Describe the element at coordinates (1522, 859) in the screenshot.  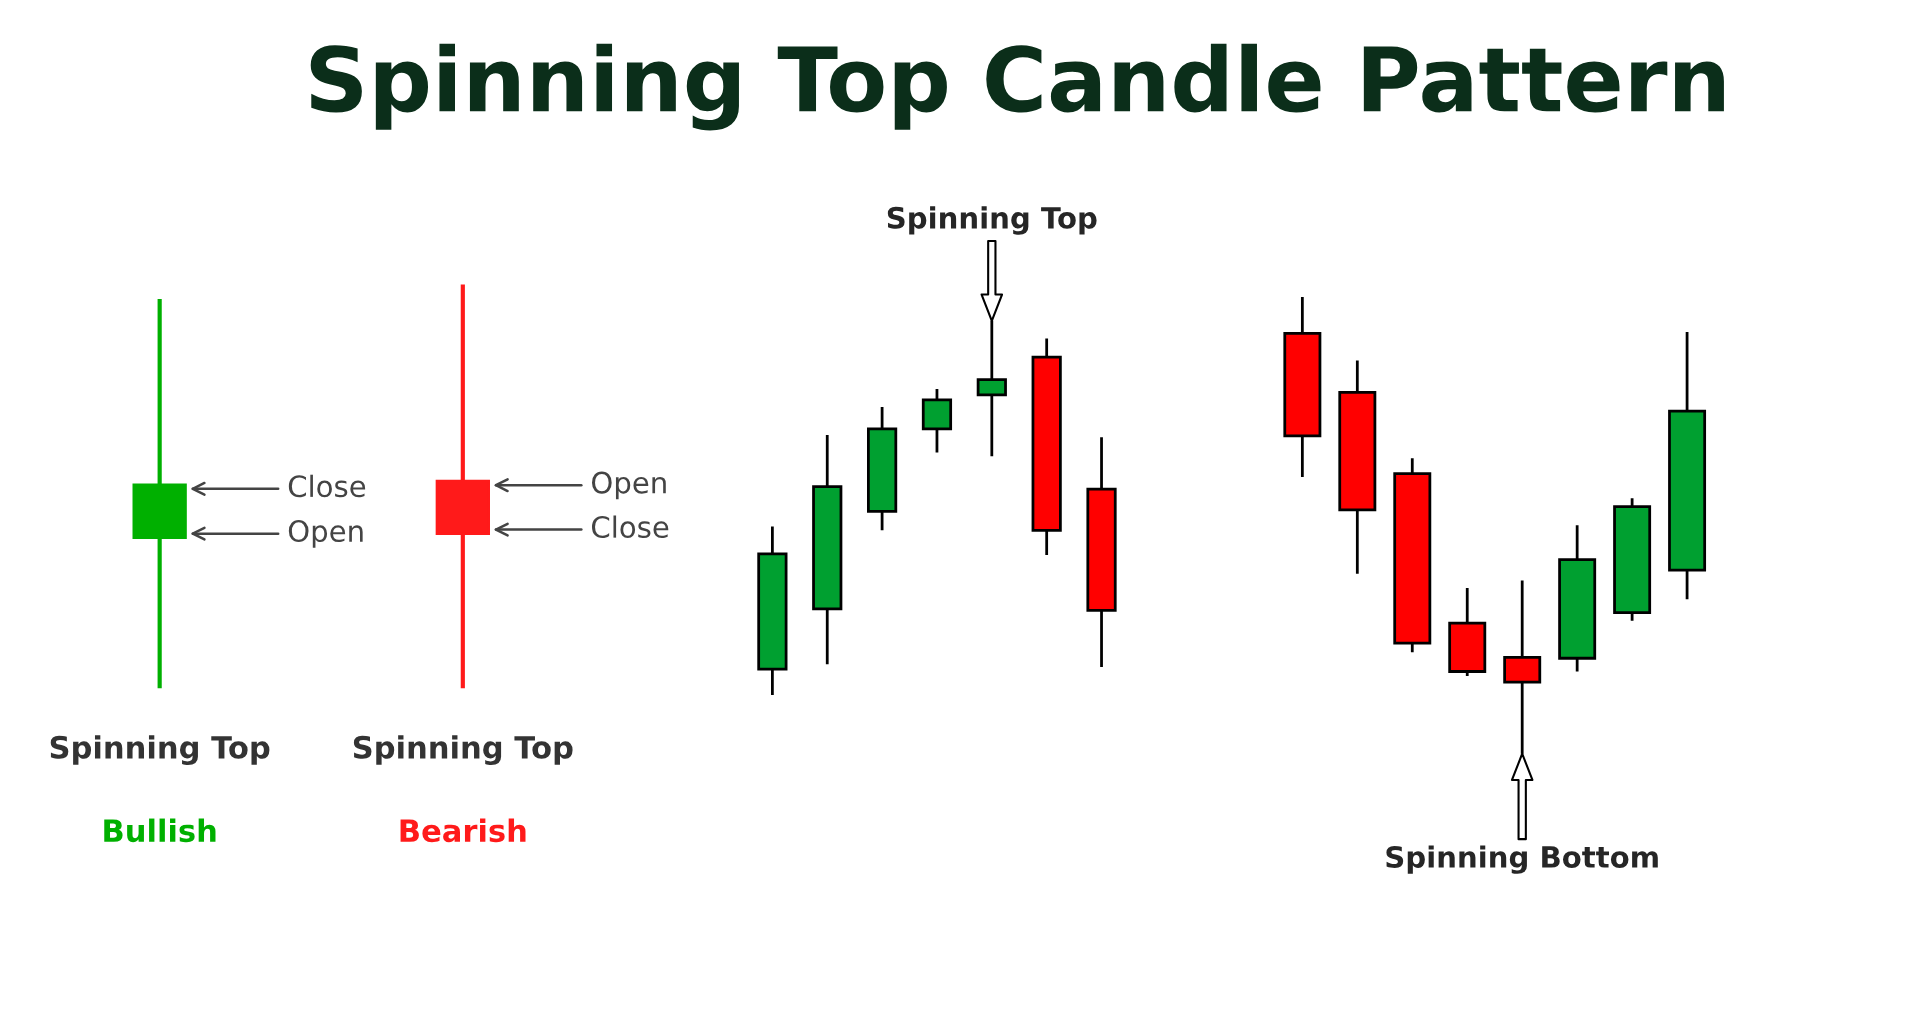
I see `text: Spinning Bottom` at that location.